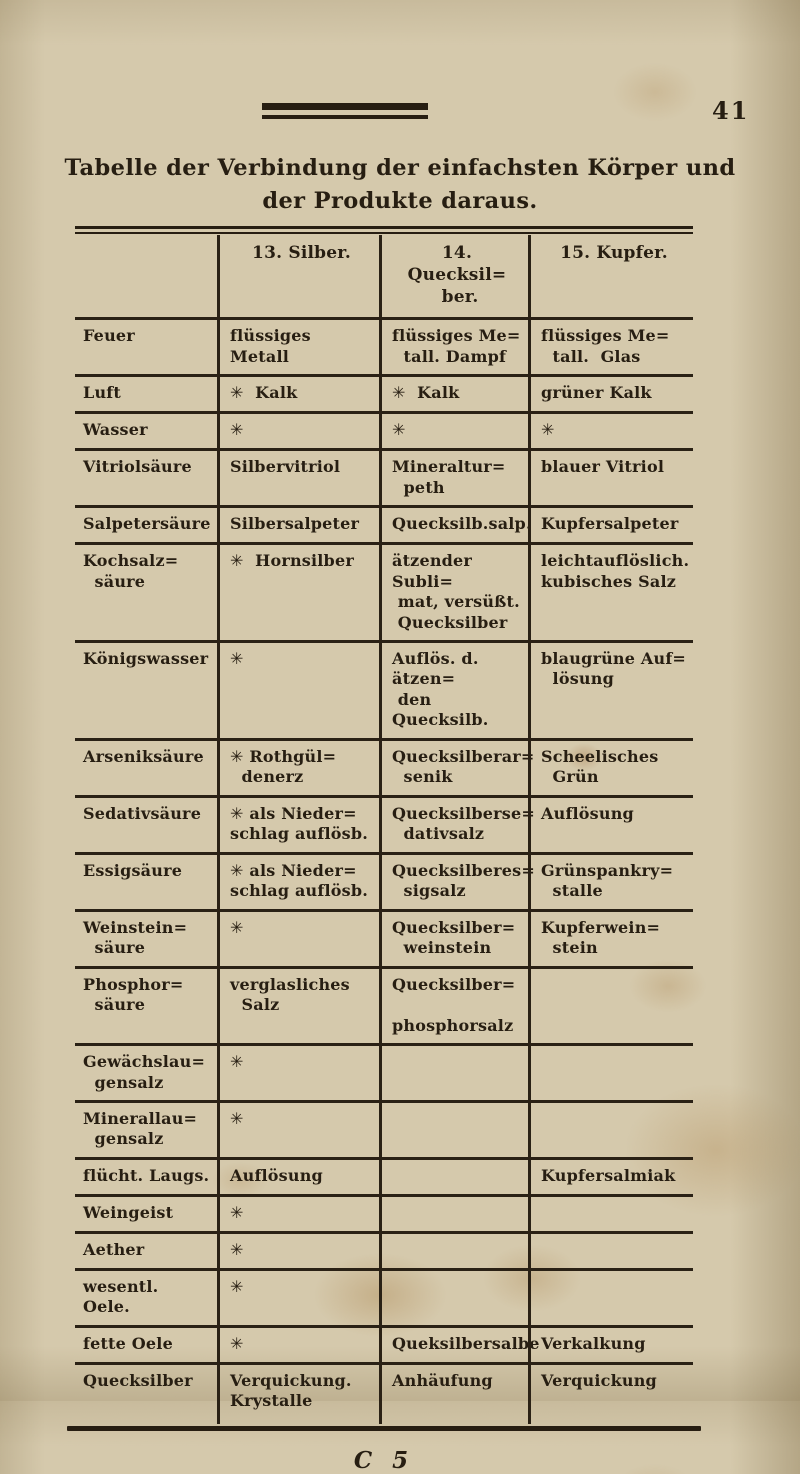 Image resolution: width=800 pixels, height=1474 pixels. What do you see at coordinates (610, 1394) in the screenshot?
I see `data-cell: Verquickung` at bounding box center [610, 1394].